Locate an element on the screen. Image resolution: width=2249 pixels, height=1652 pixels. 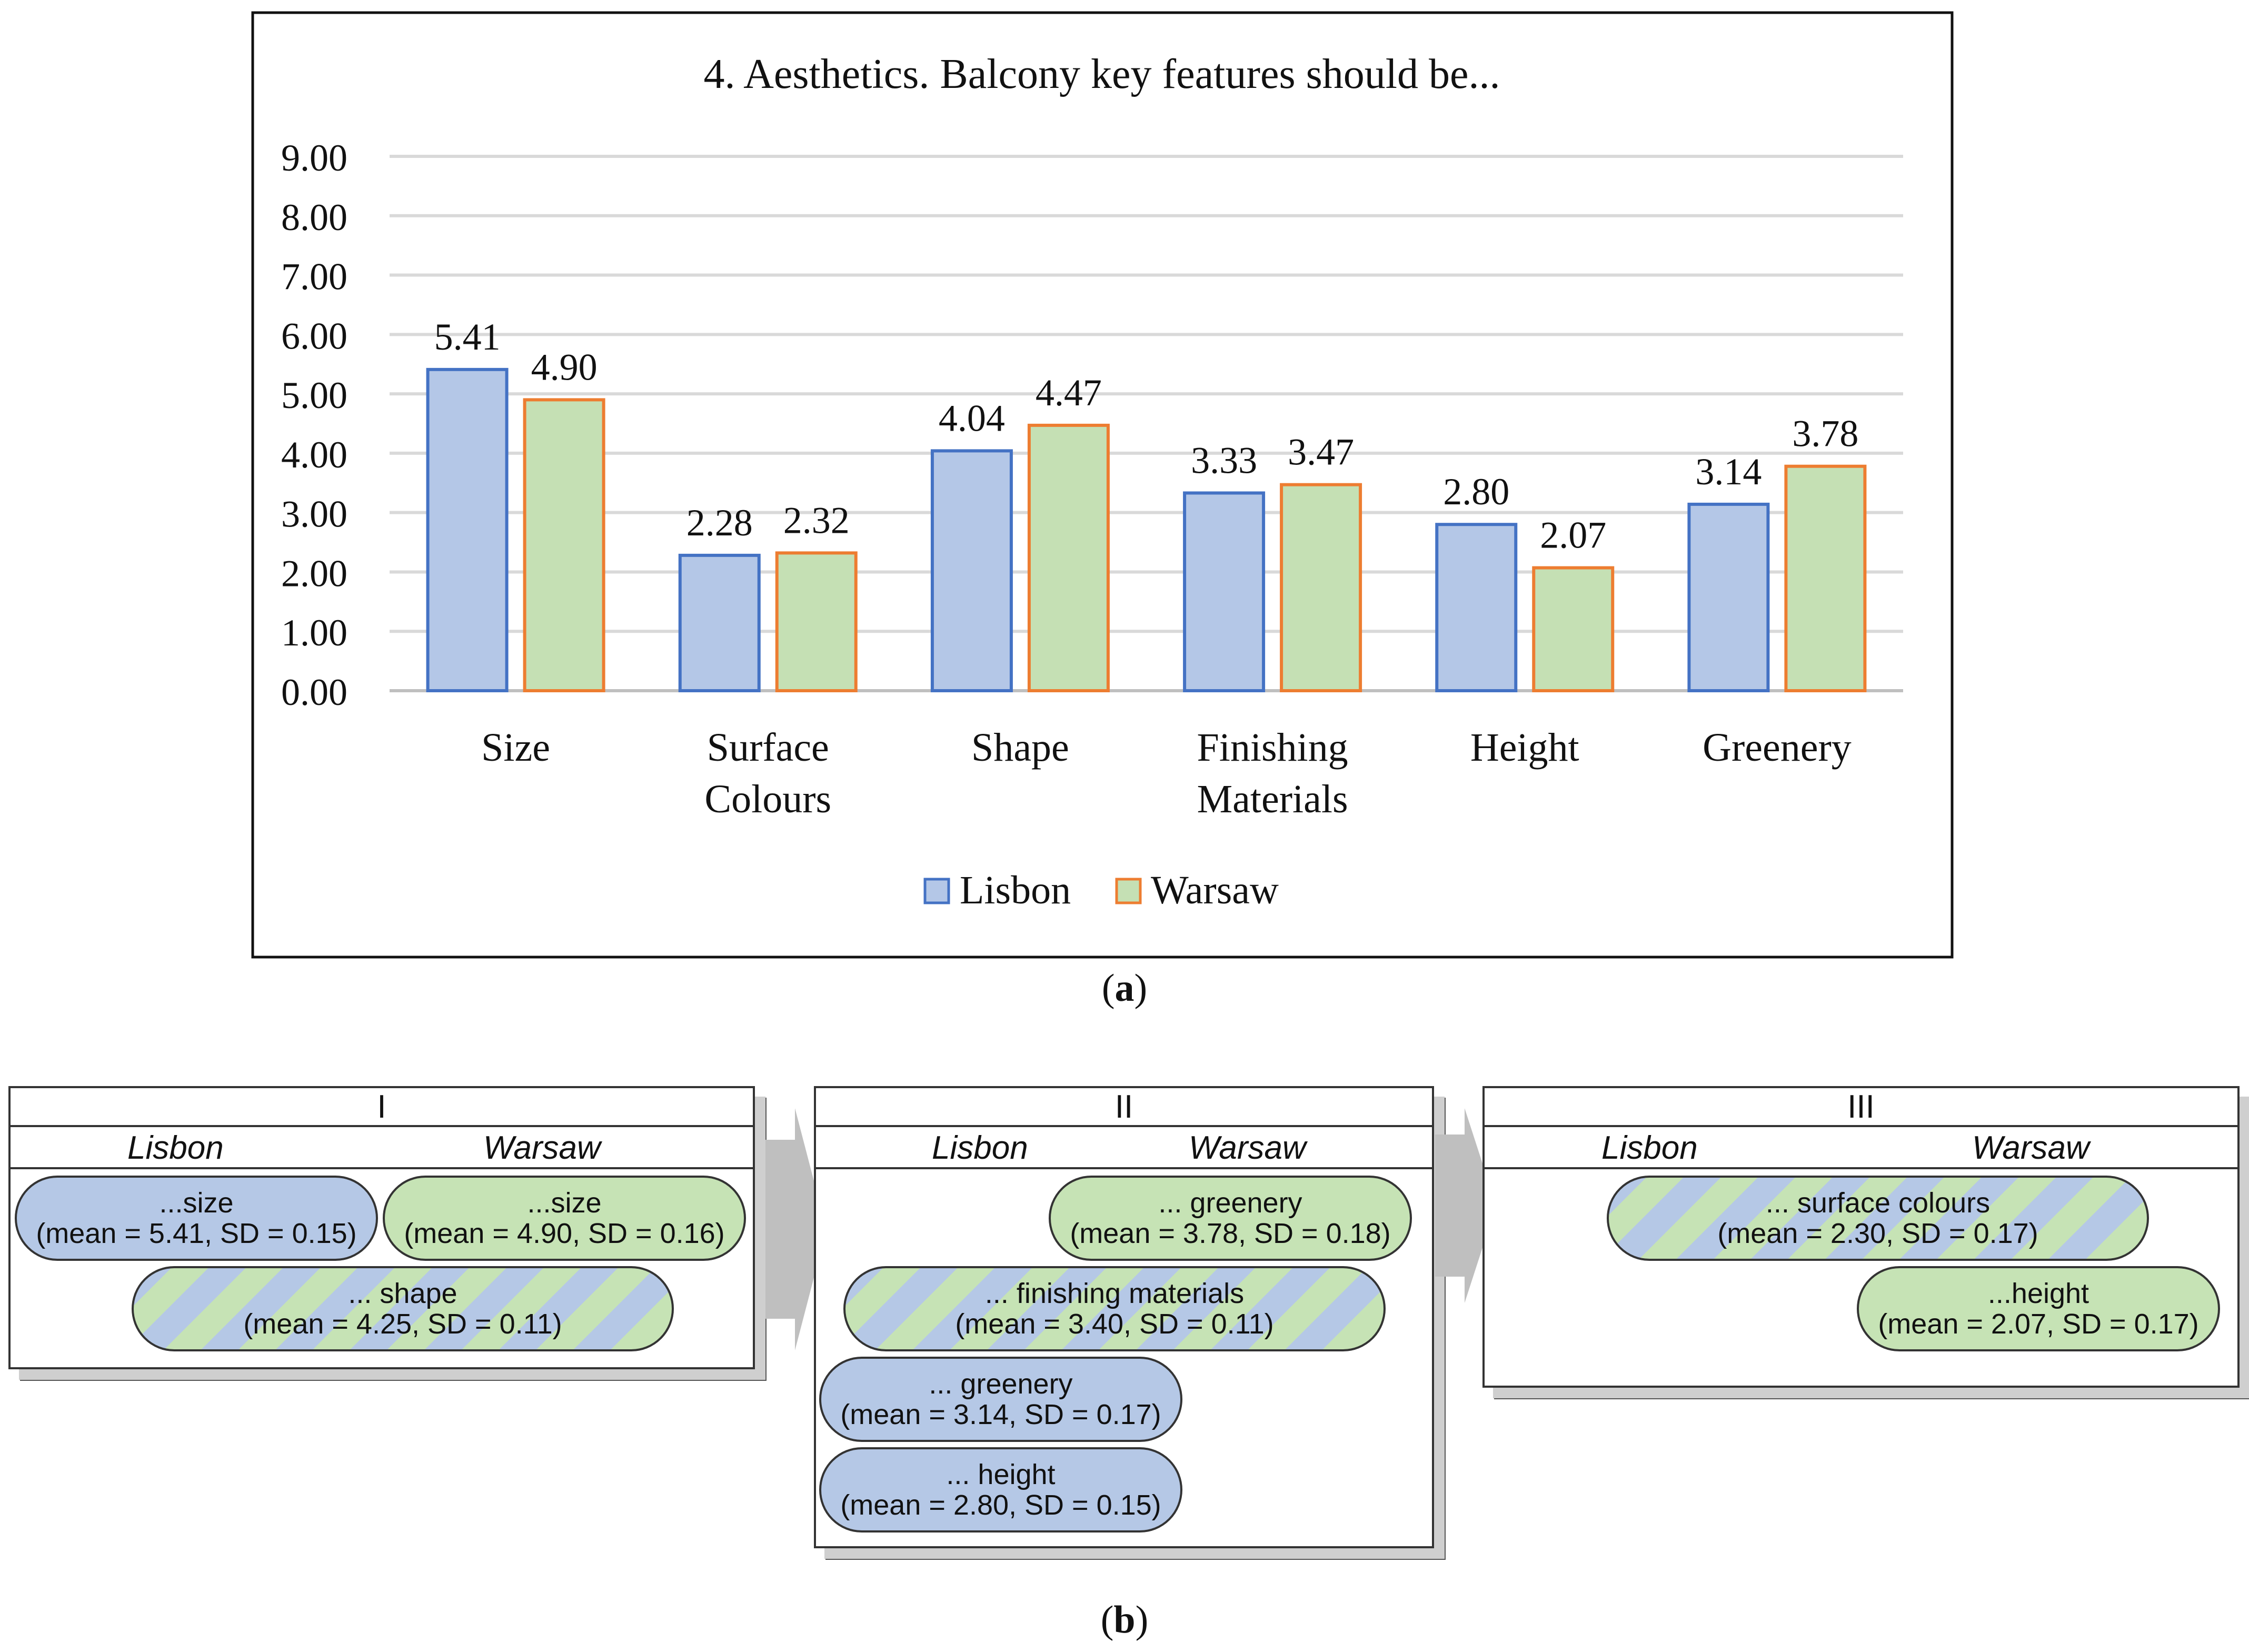
panel-II-columns: Lisbon Warsaw is located at coordinates (1124, 1148).